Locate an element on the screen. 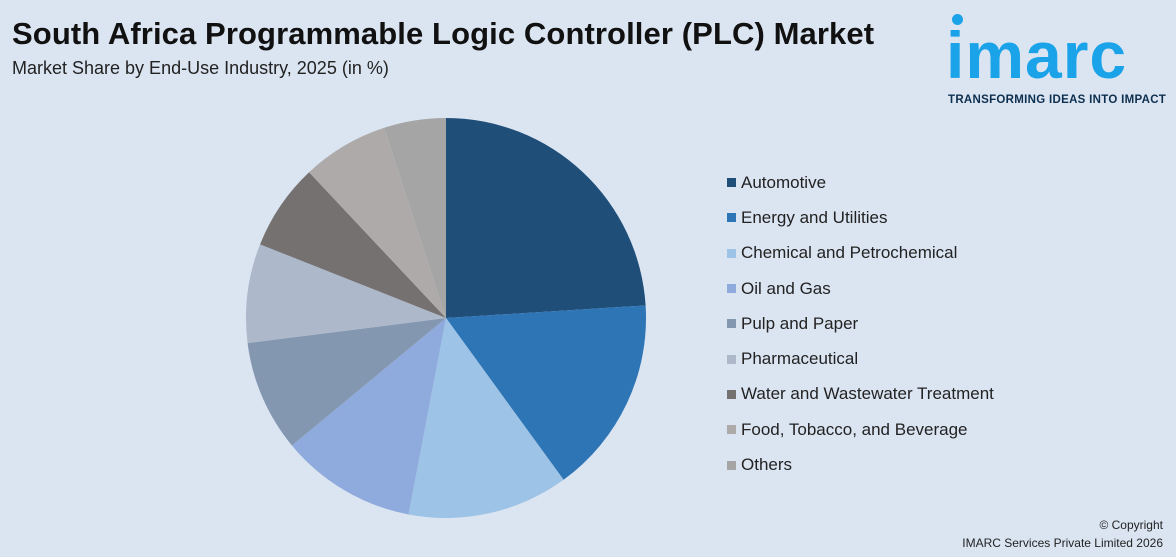 This screenshot has height=557, width=1176. copyright-line-2: IMARC Services Private Limited 2026 is located at coordinates (1062, 543).